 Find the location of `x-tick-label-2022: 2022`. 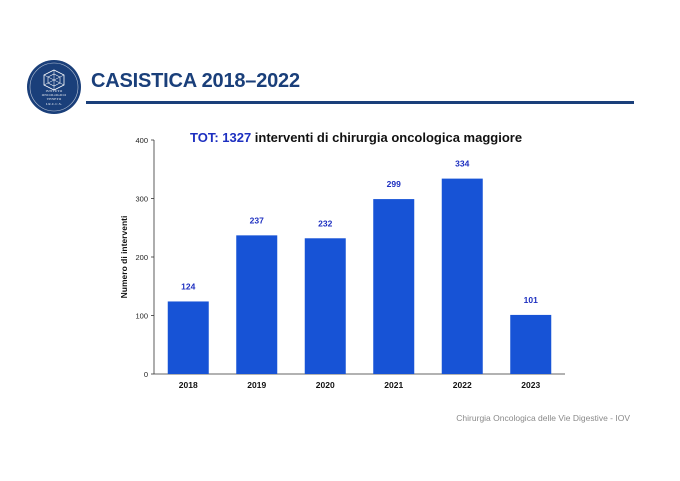

x-tick-label-2022: 2022 is located at coordinates (462, 385).